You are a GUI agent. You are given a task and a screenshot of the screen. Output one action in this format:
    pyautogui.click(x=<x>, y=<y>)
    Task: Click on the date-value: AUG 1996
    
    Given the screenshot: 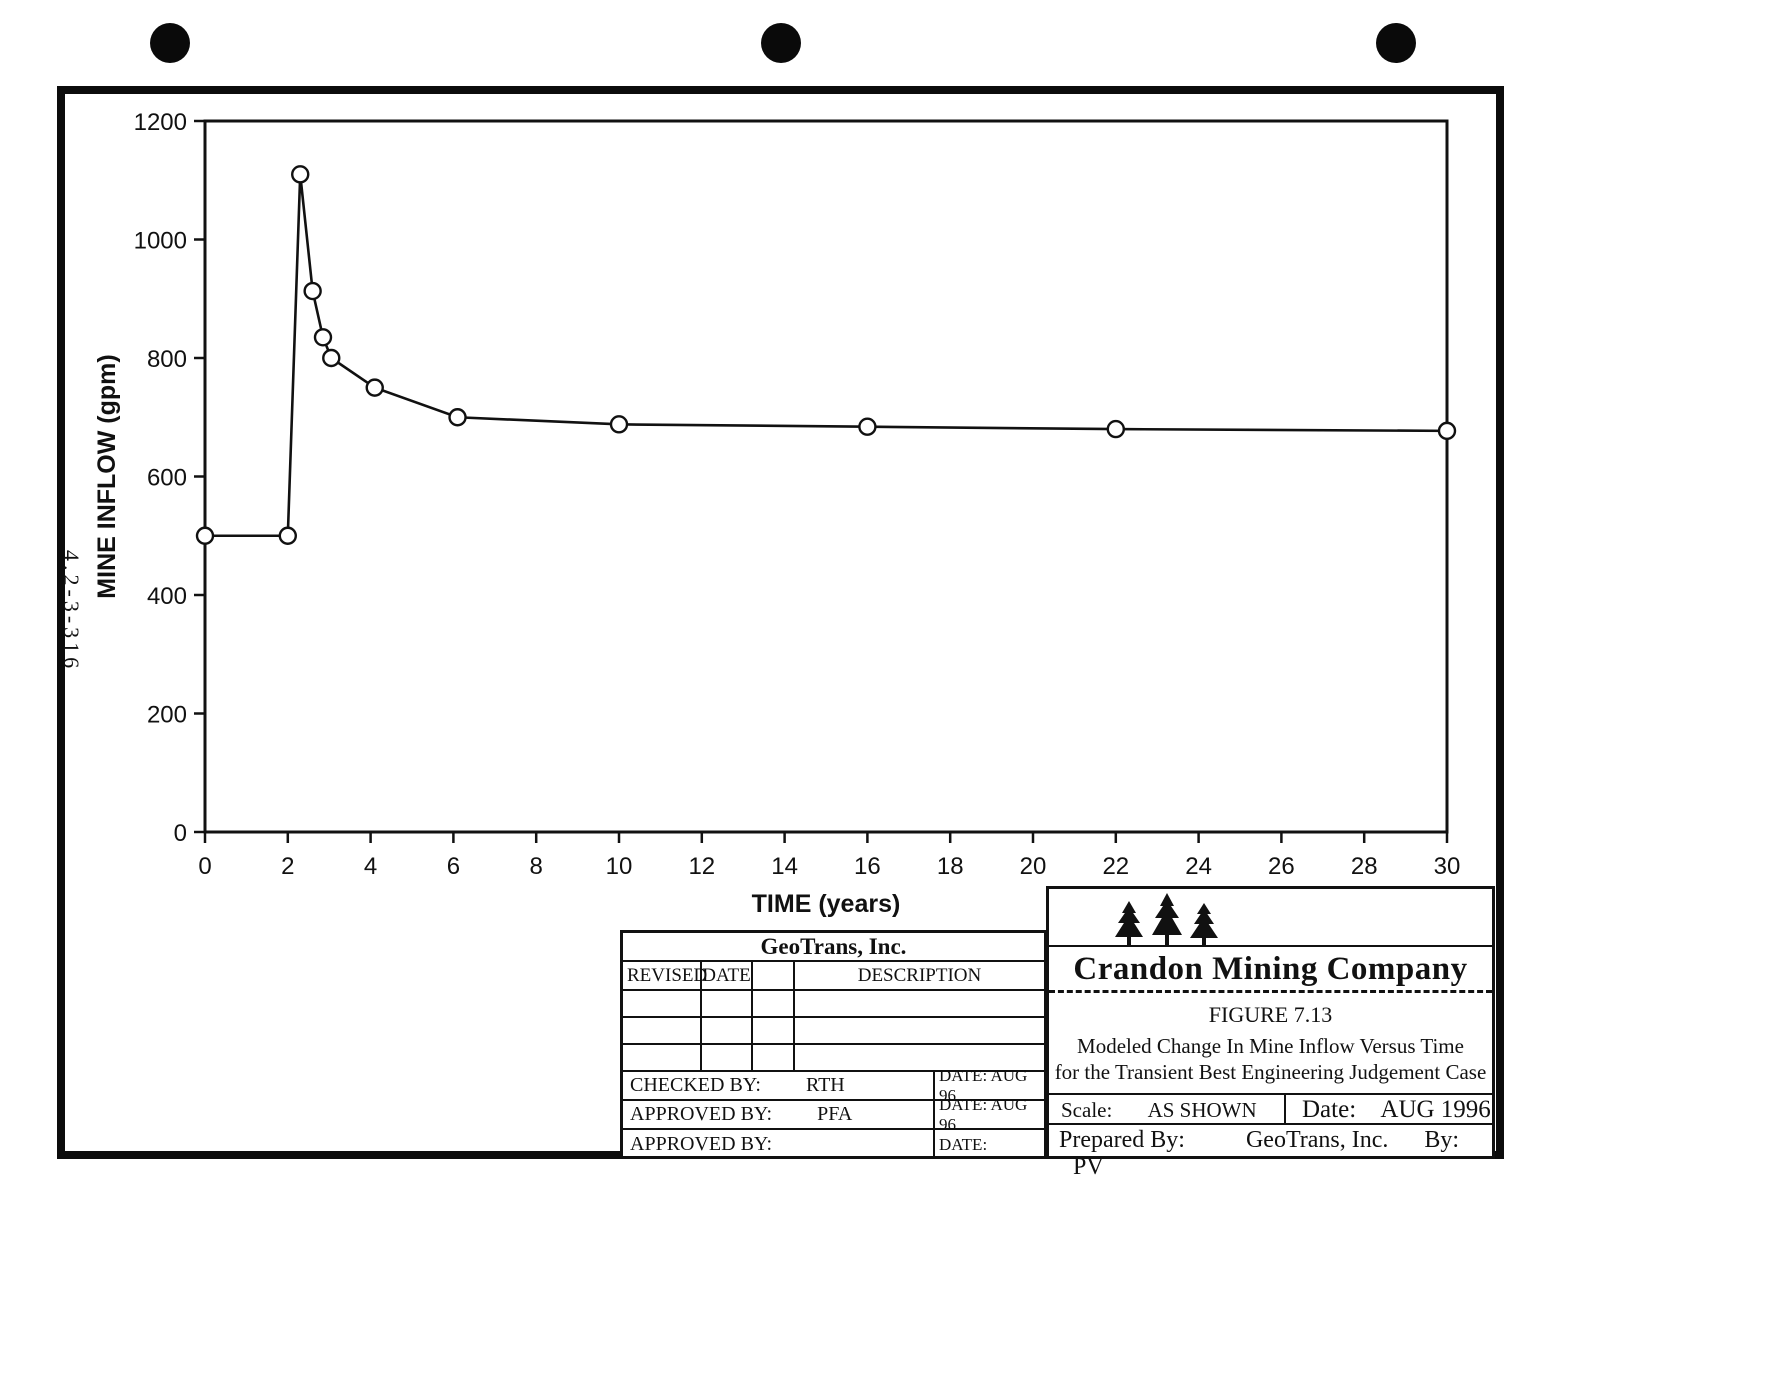 What is the action you would take?
    pyautogui.click(x=1435, y=1109)
    